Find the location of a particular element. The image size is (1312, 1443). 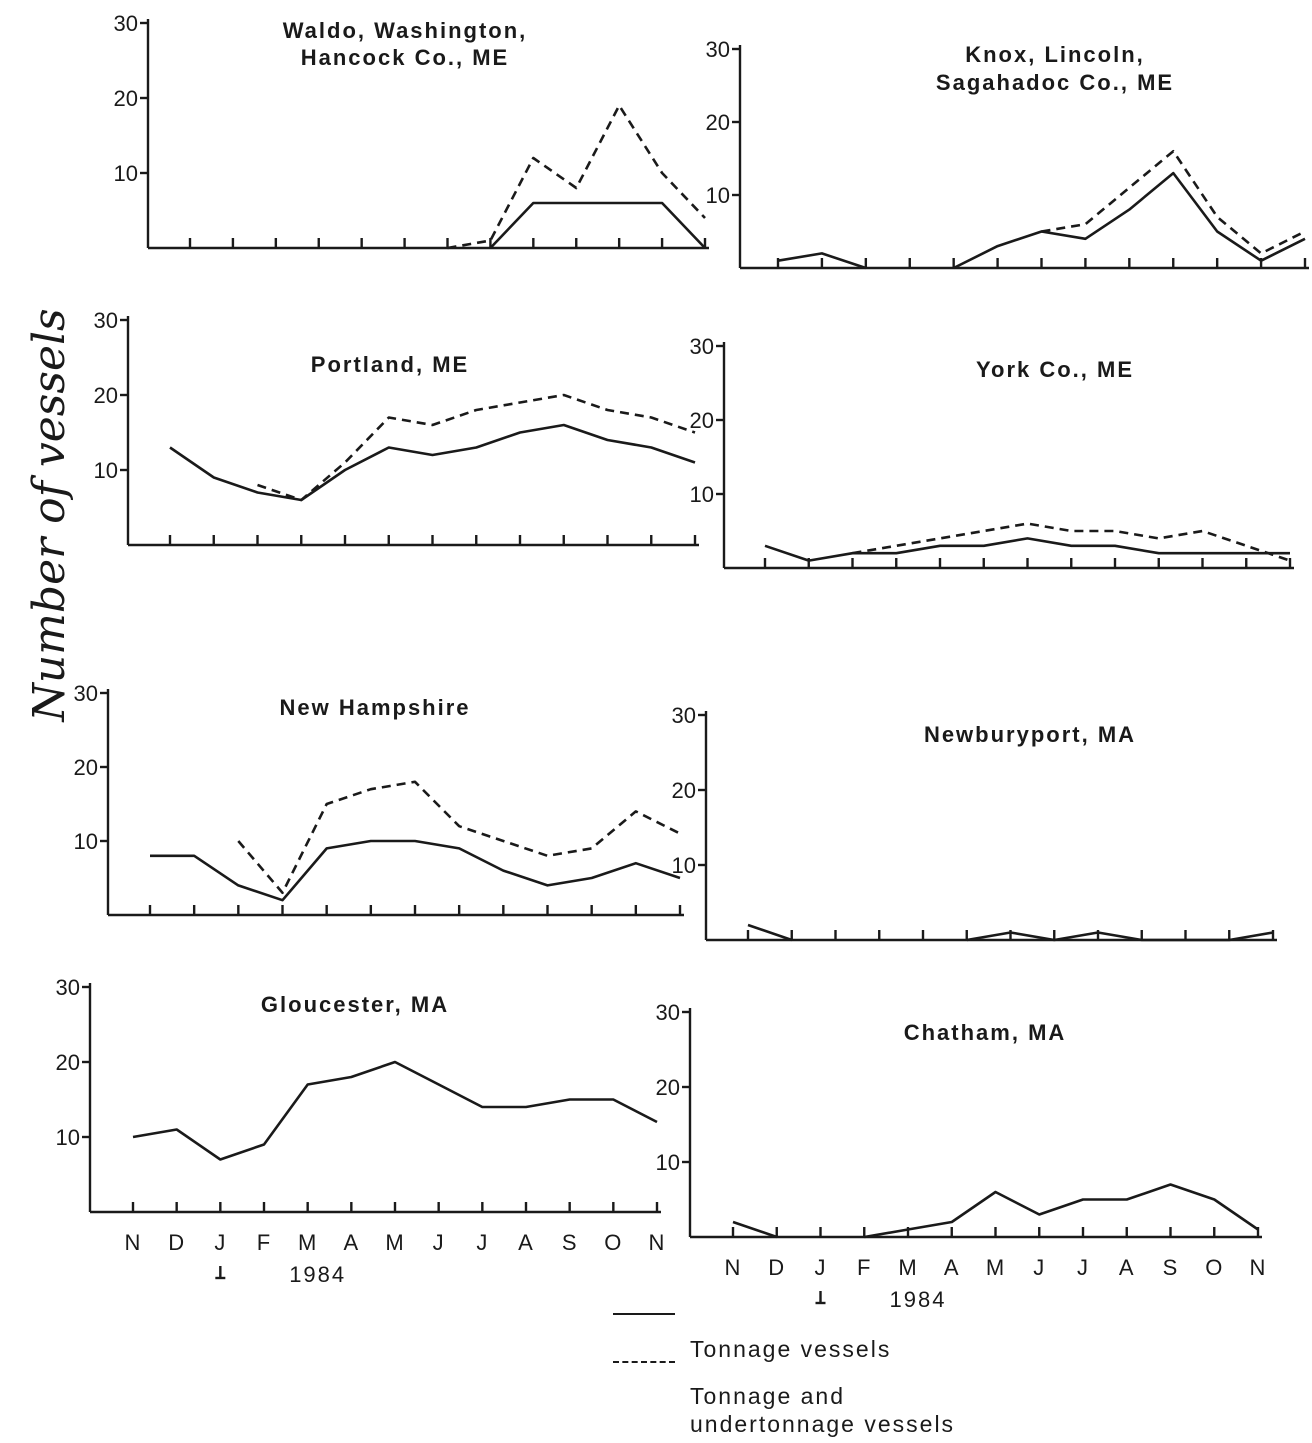

panel-2: 10 20 30 Knox, Lincoln, Sagahadoc Co., ME is located at coordinates (1007, 153).